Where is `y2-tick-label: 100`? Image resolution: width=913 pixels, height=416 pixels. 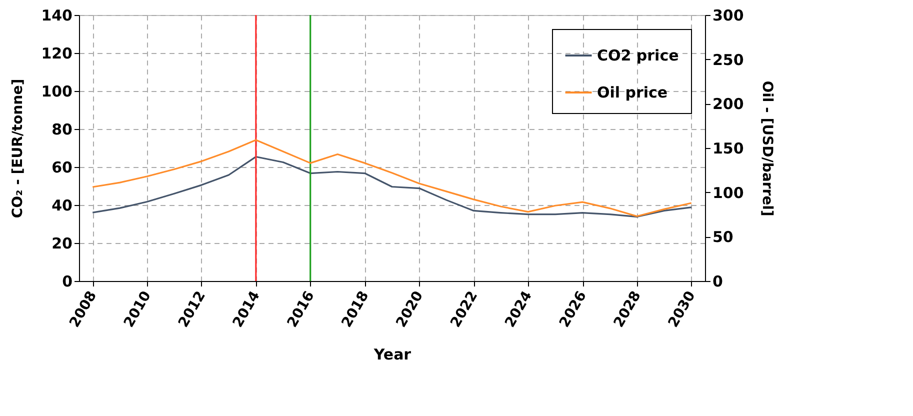 y2-tick-label: 100 is located at coordinates (728, 193).